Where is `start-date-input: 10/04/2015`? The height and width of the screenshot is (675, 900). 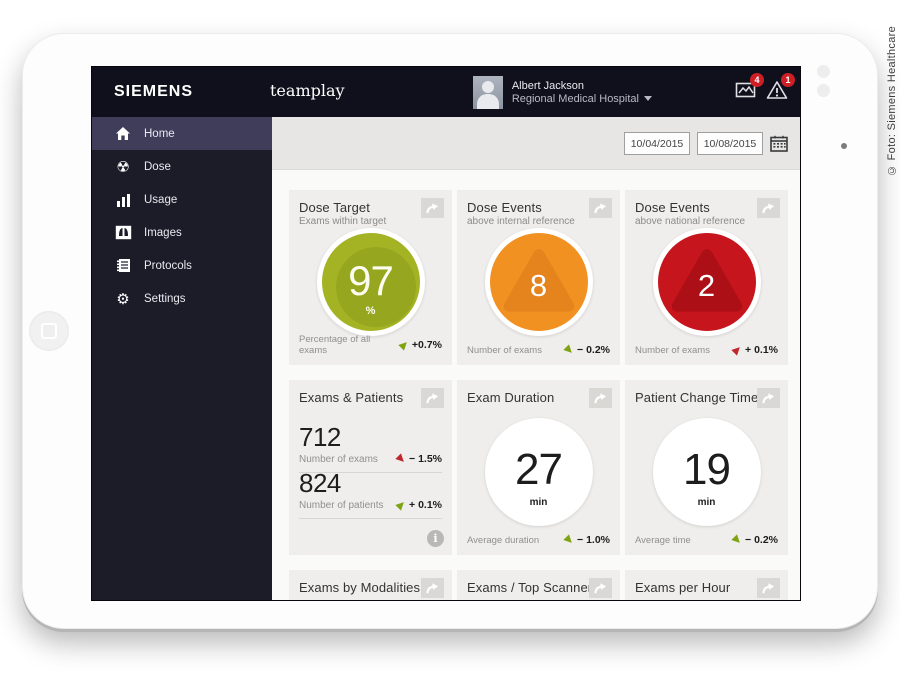 start-date-input: 10/04/2015 is located at coordinates (657, 143).